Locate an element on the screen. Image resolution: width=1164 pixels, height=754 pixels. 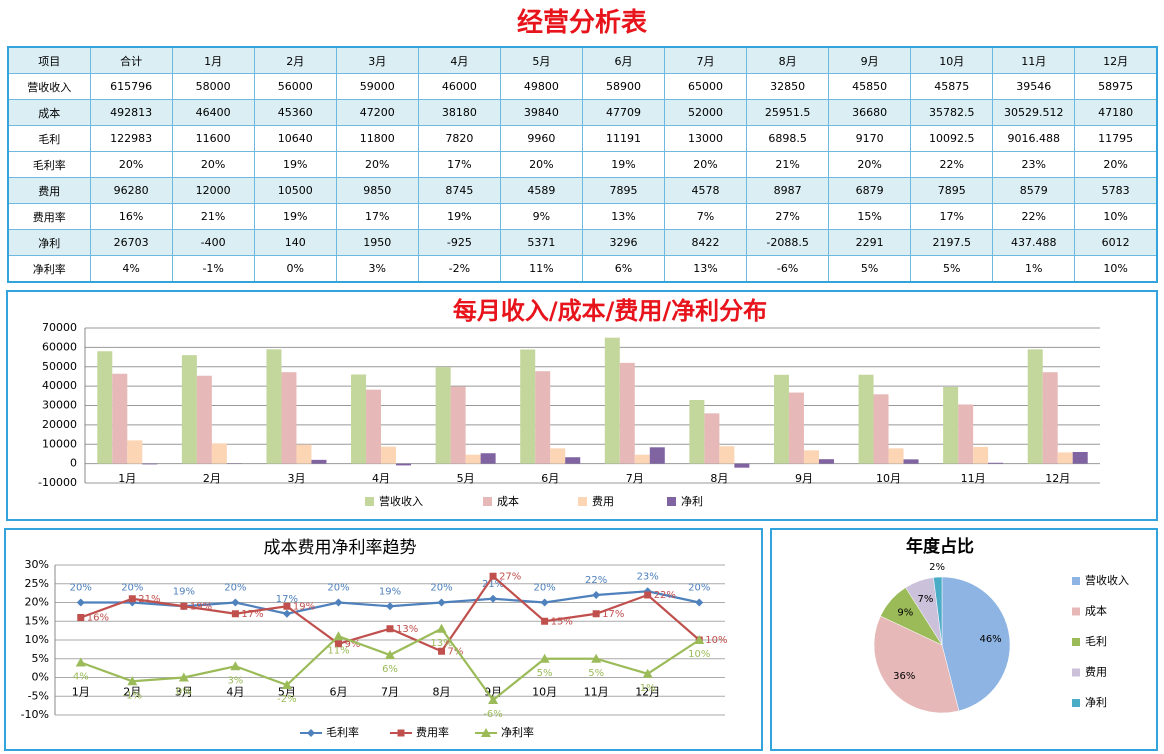
table-cell: -2088.5 is located at coordinates (788, 242).